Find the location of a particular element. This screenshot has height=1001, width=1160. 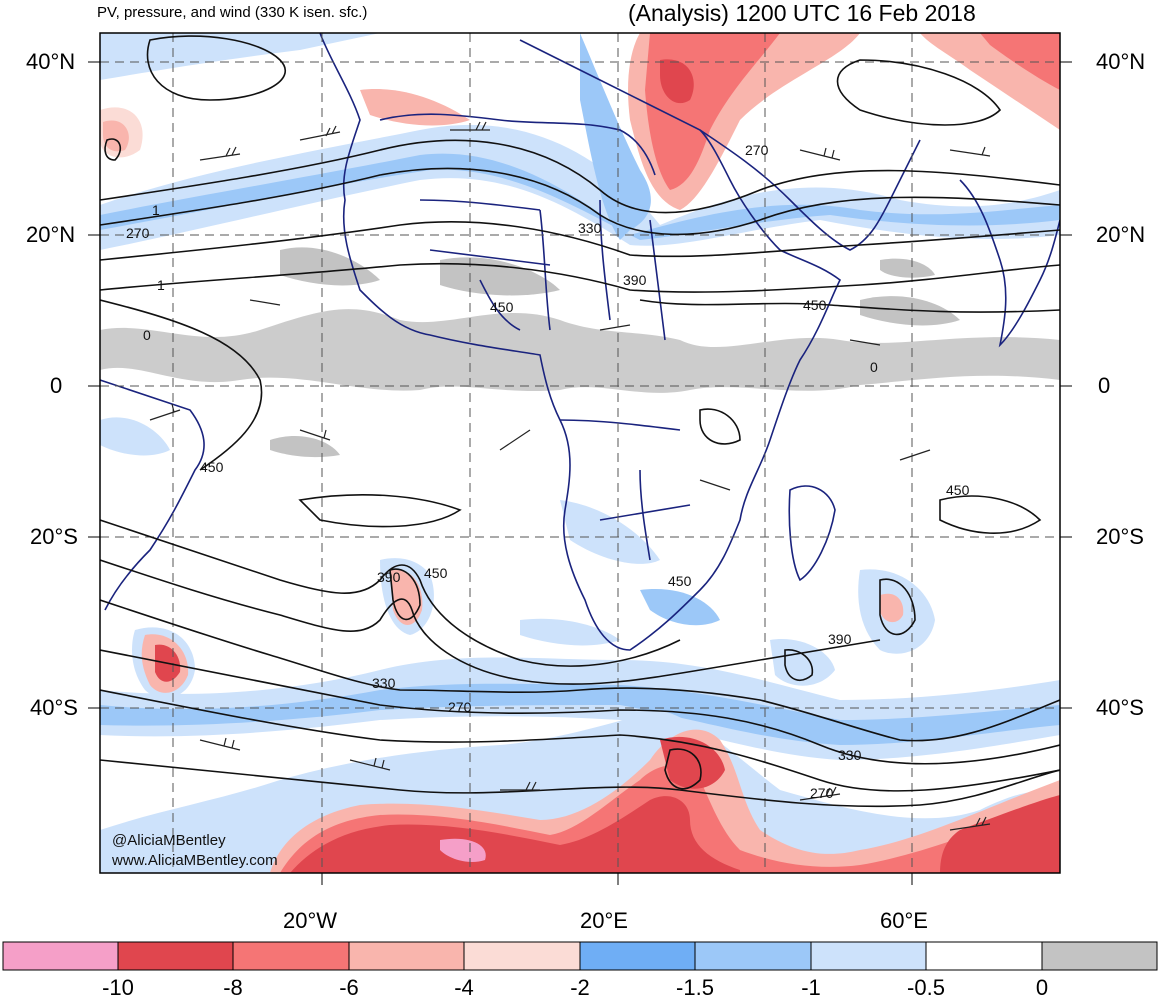

lat-label-right: 40°N is located at coordinates (1121, 61).